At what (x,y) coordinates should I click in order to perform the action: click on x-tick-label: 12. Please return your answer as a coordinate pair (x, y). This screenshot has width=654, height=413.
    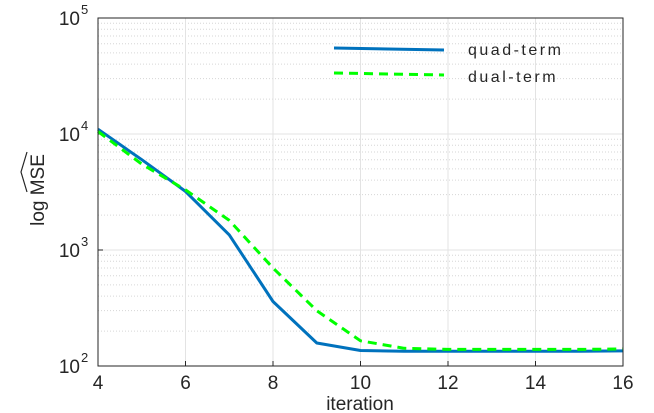
    Looking at the image, I should click on (447, 383).